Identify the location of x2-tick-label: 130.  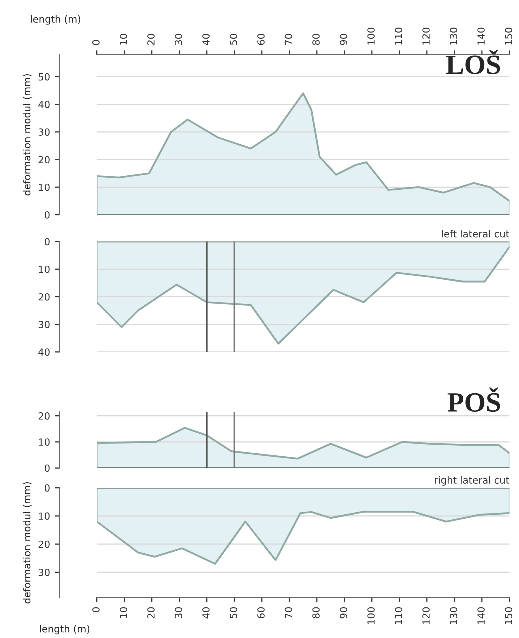
(454, 36).